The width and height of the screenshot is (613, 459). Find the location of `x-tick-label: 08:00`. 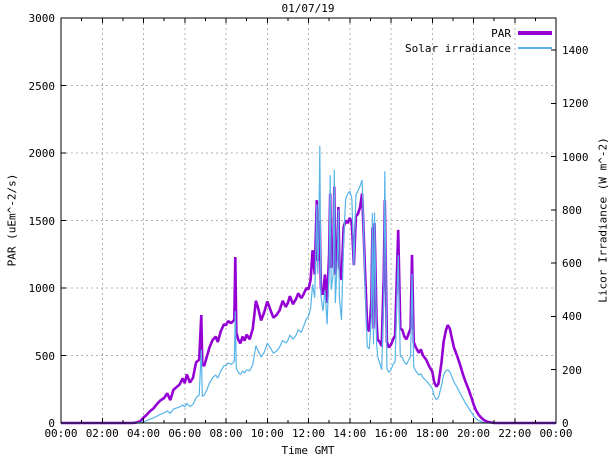

x-tick-label: 08:00 is located at coordinates (226, 433).